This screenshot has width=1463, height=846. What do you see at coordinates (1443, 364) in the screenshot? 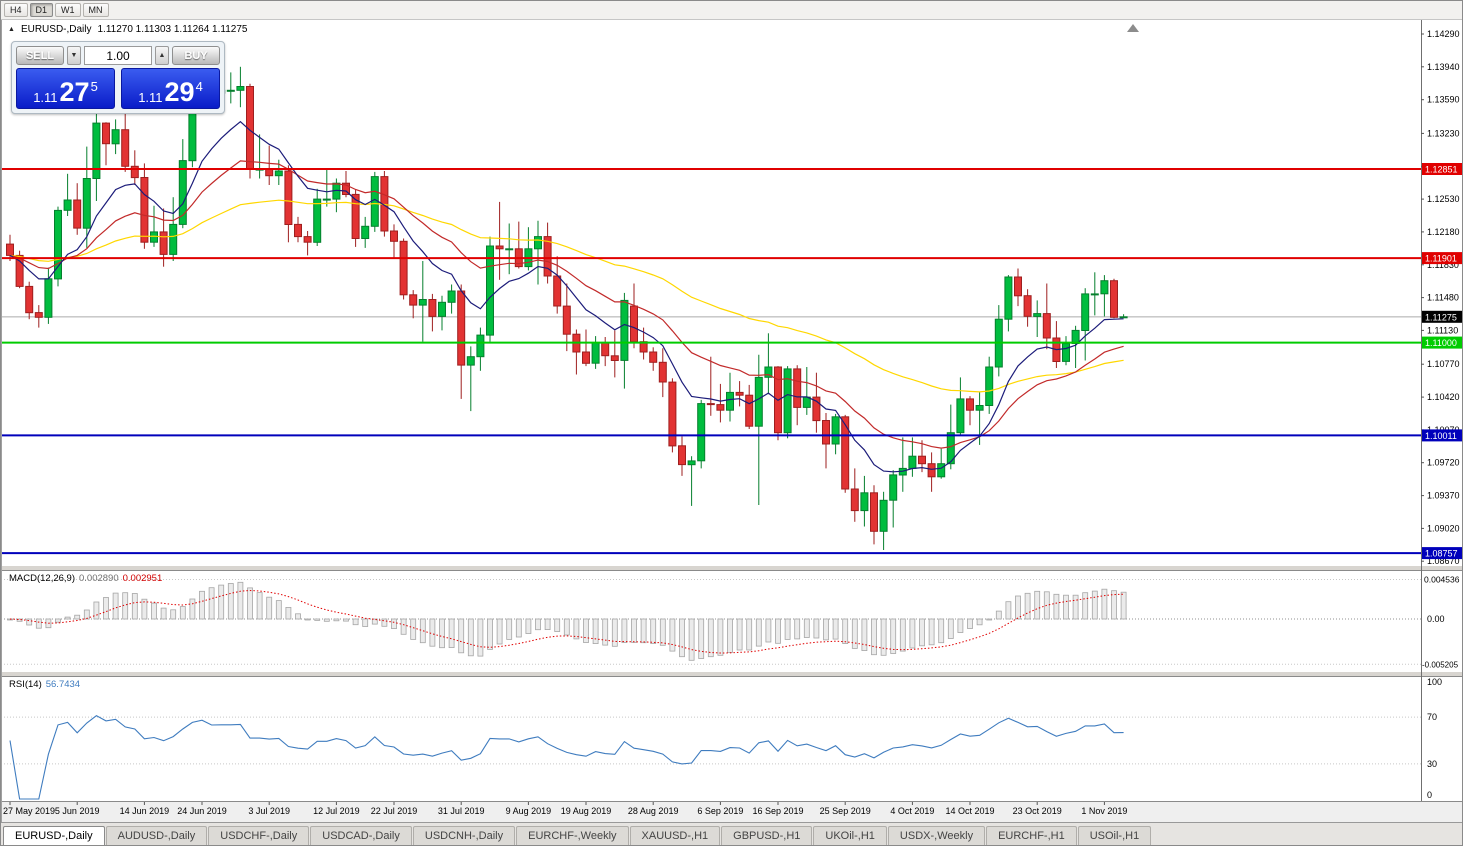
I see `svg-text: 1.10770` at bounding box center [1443, 364].